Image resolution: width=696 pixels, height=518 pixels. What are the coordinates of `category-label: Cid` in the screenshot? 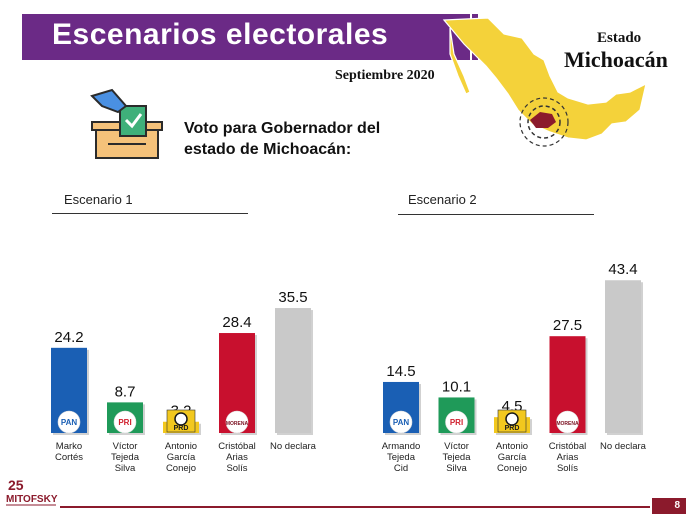 It's located at (401, 468).